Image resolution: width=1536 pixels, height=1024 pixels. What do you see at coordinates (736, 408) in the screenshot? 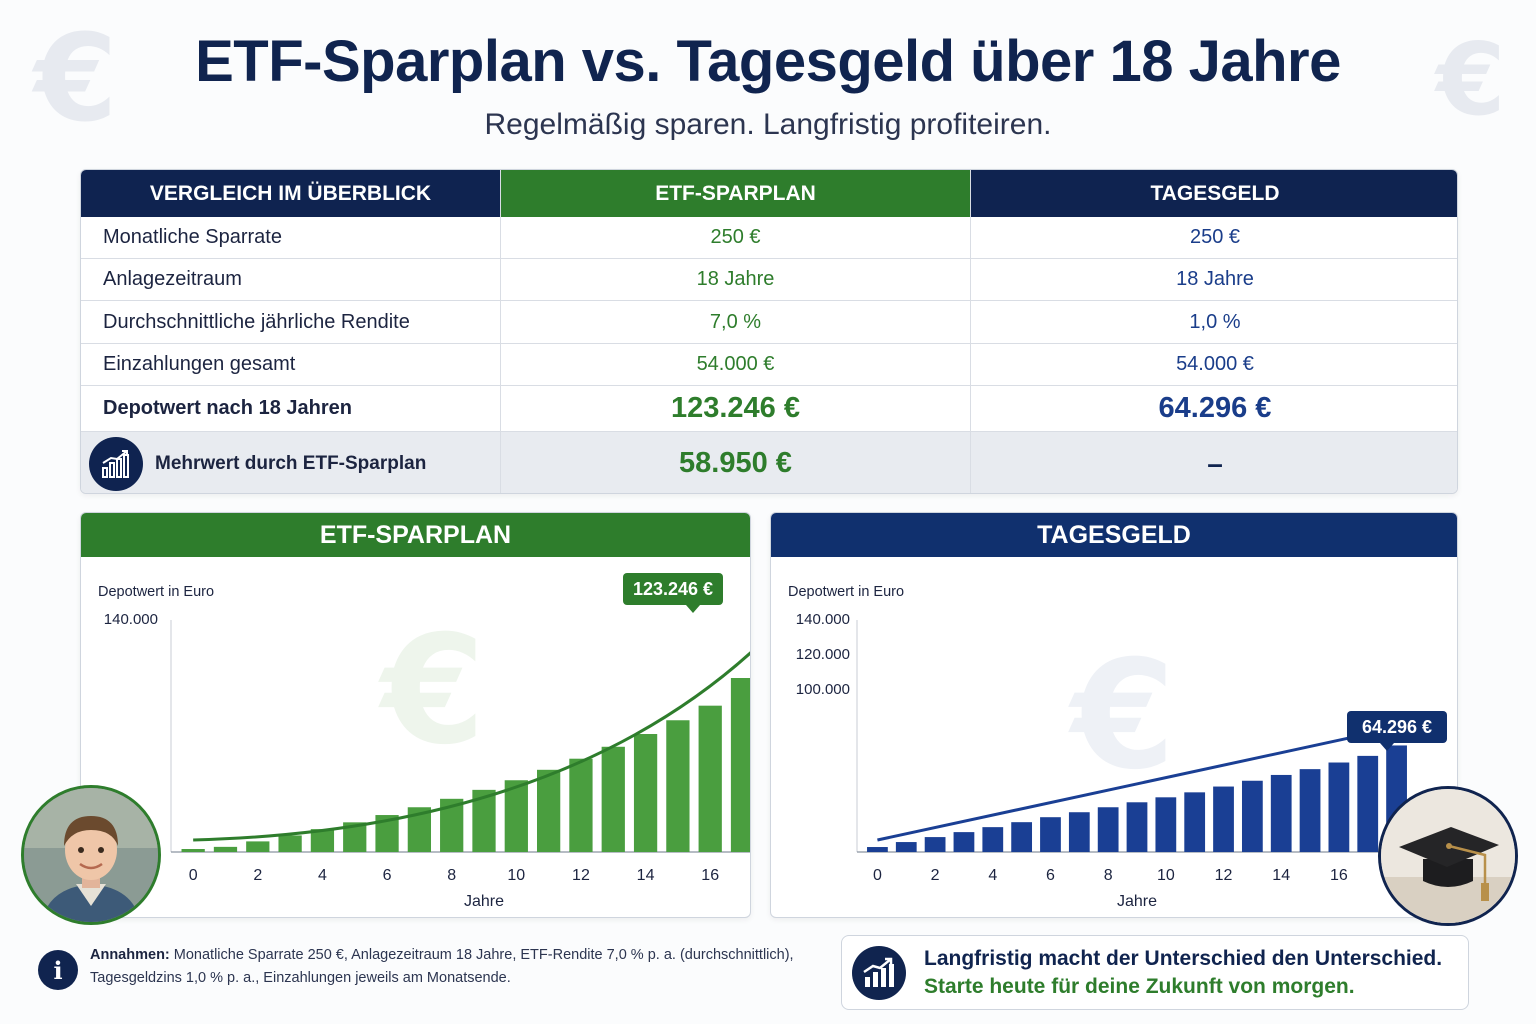
I see `etf-value: 123.246 €` at bounding box center [736, 408].